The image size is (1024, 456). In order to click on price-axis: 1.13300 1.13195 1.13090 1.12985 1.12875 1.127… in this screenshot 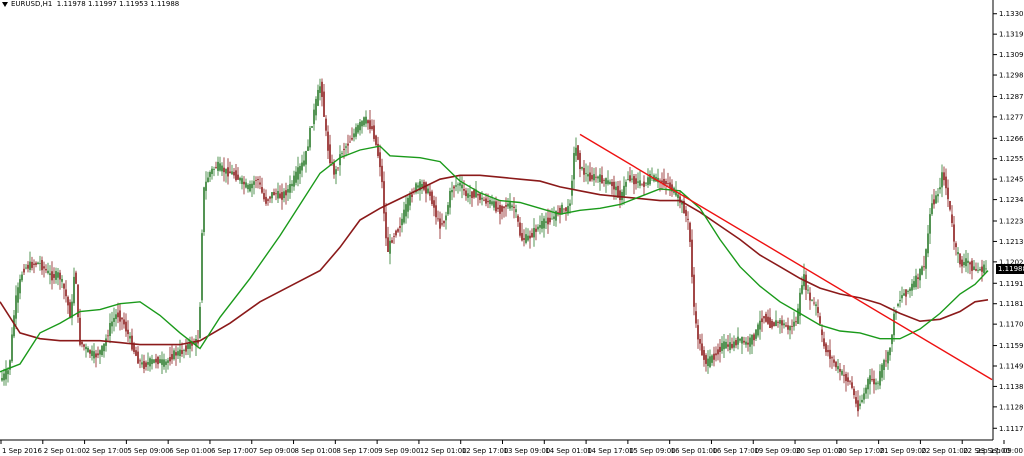, I will do `click(1008, 221)`.